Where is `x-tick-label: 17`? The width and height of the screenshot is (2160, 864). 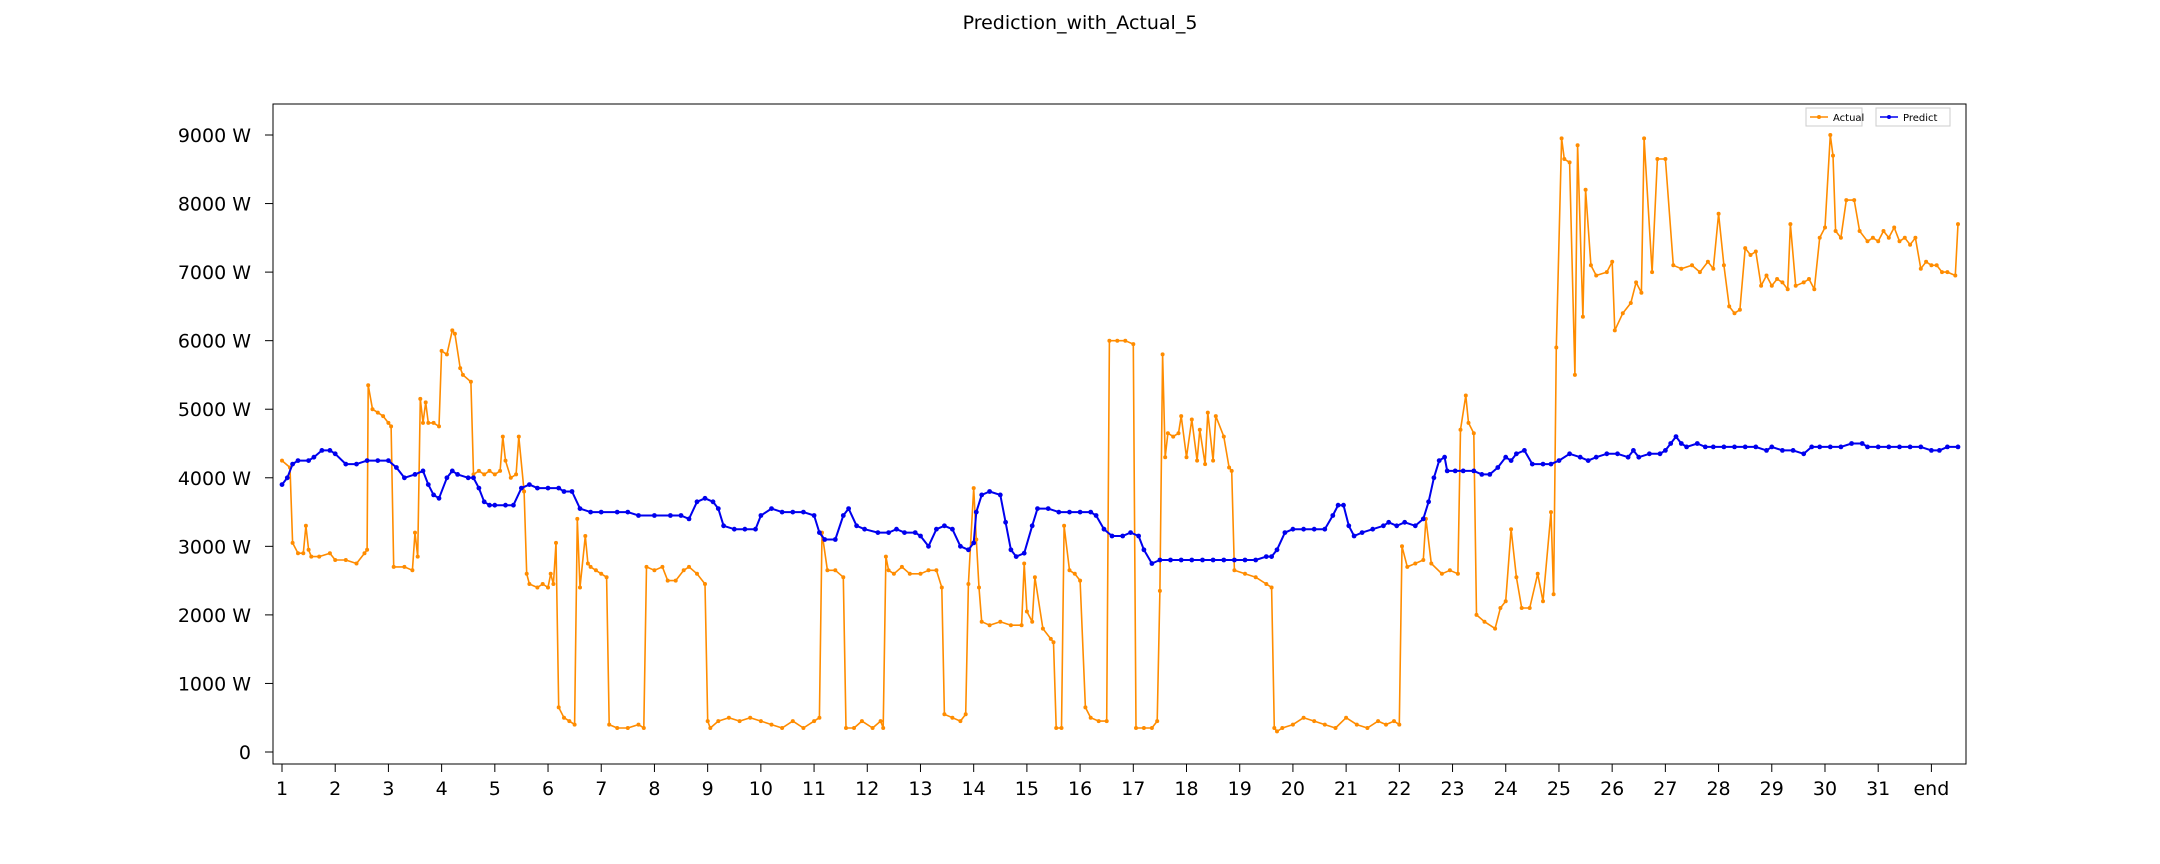 x-tick-label: 17 is located at coordinates (1133, 789).